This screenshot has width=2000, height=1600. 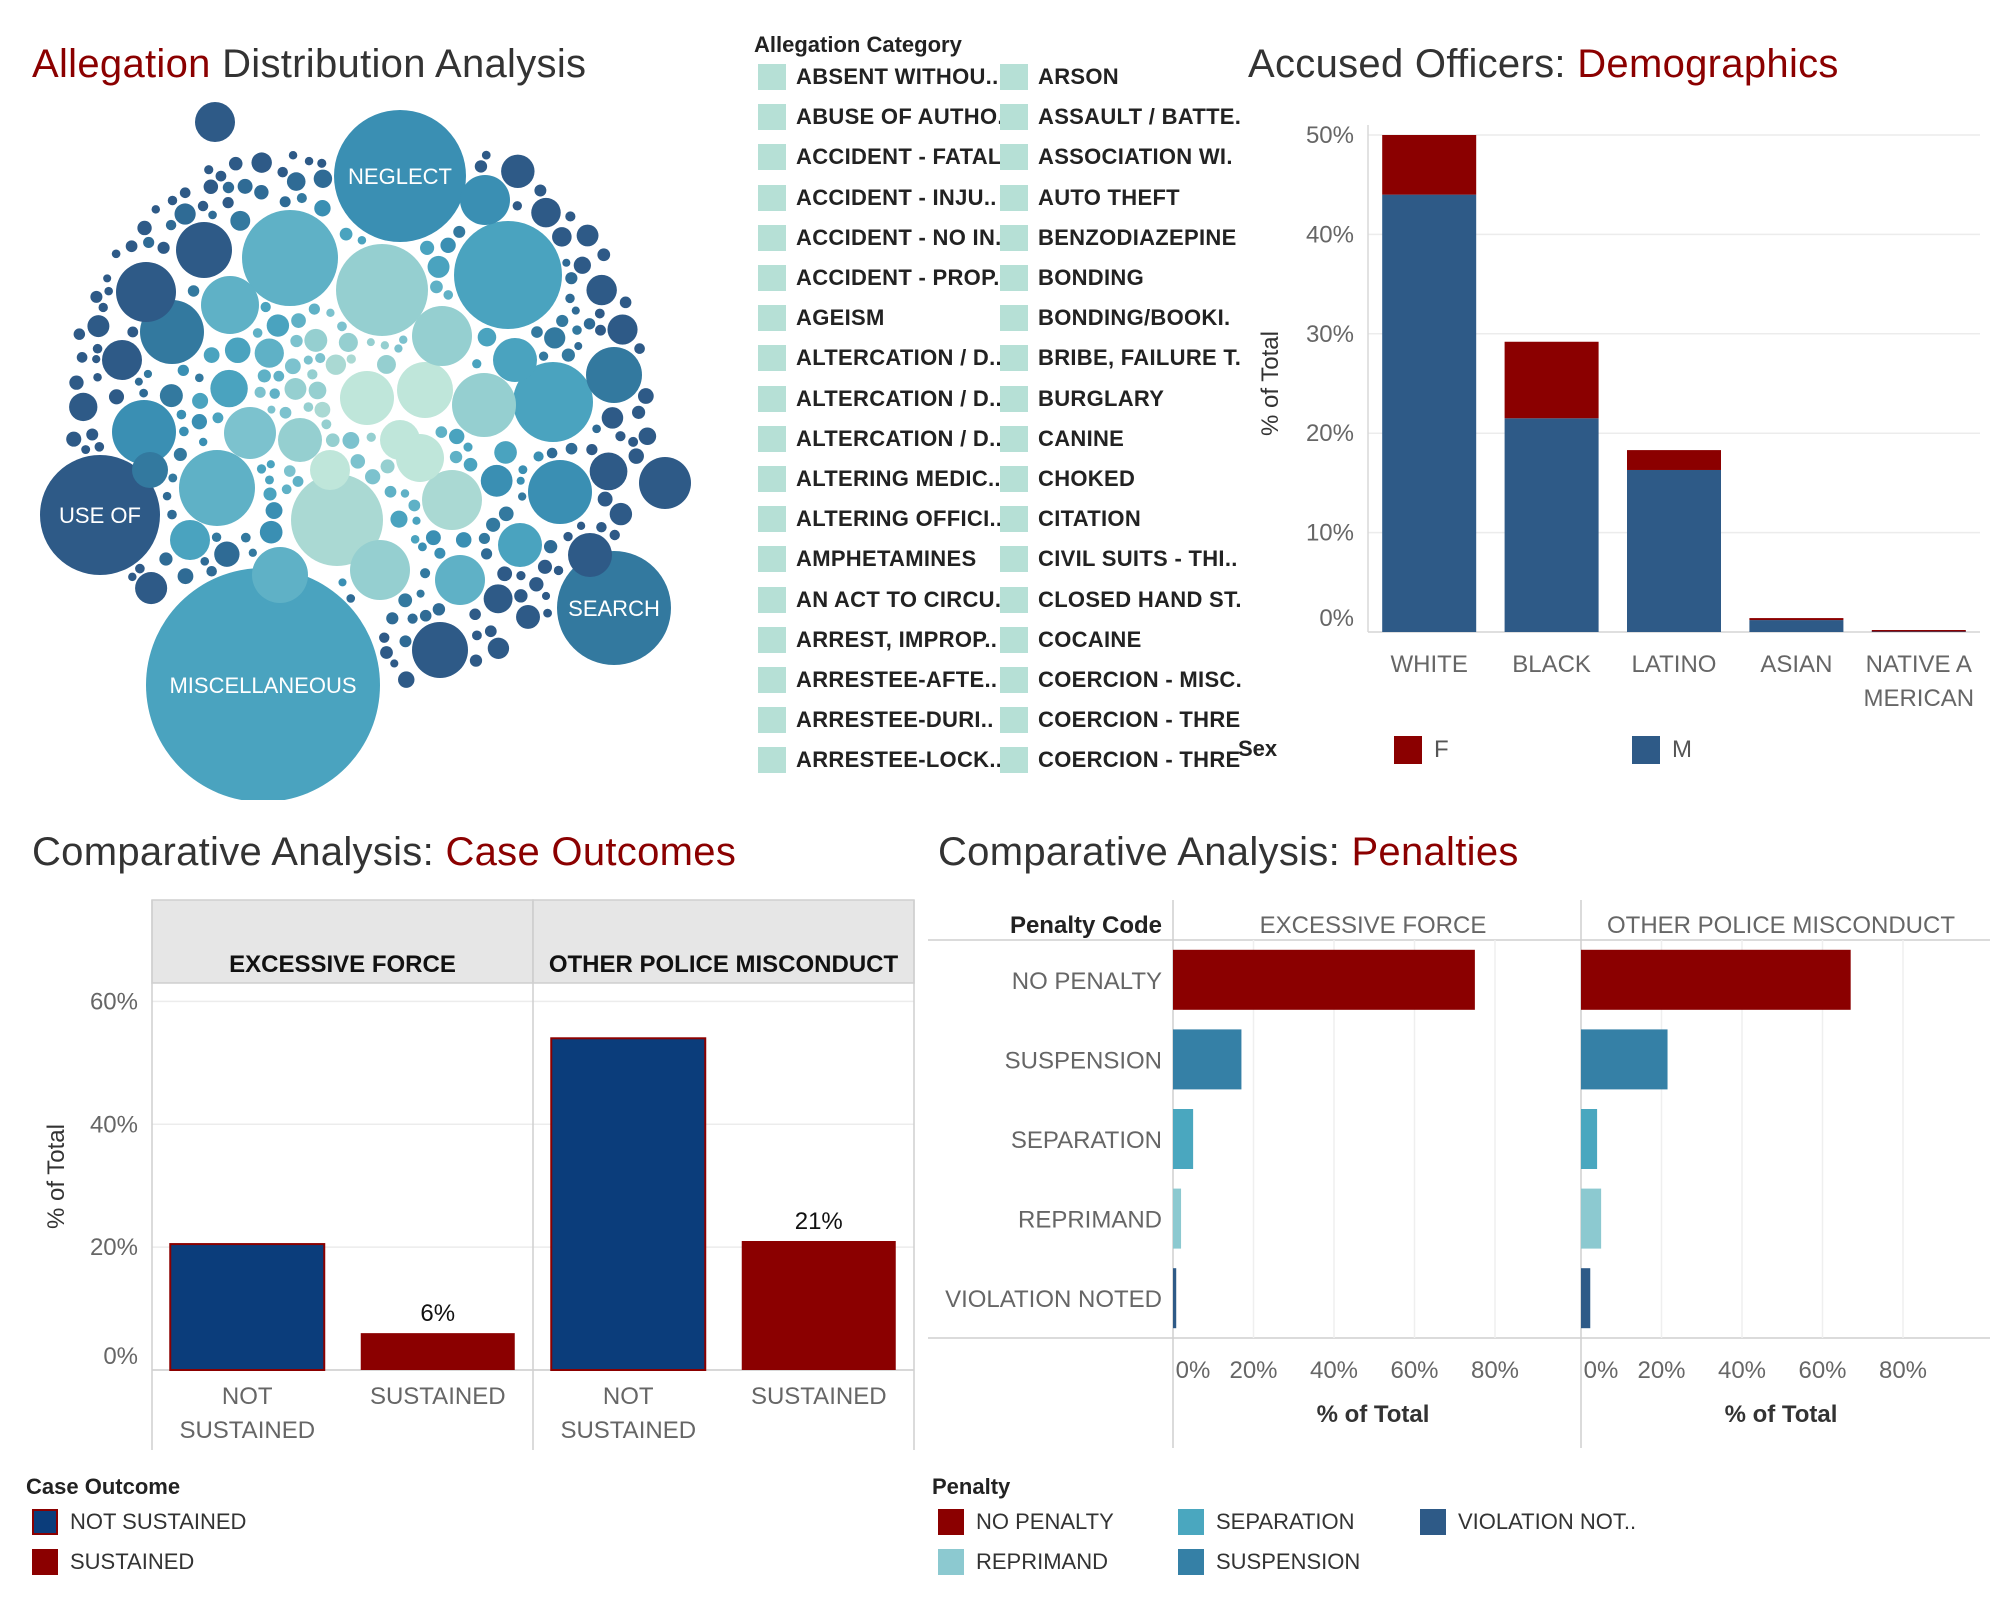 What do you see at coordinates (818, 1305) in the screenshot?
I see `outcome-bar` at bounding box center [818, 1305].